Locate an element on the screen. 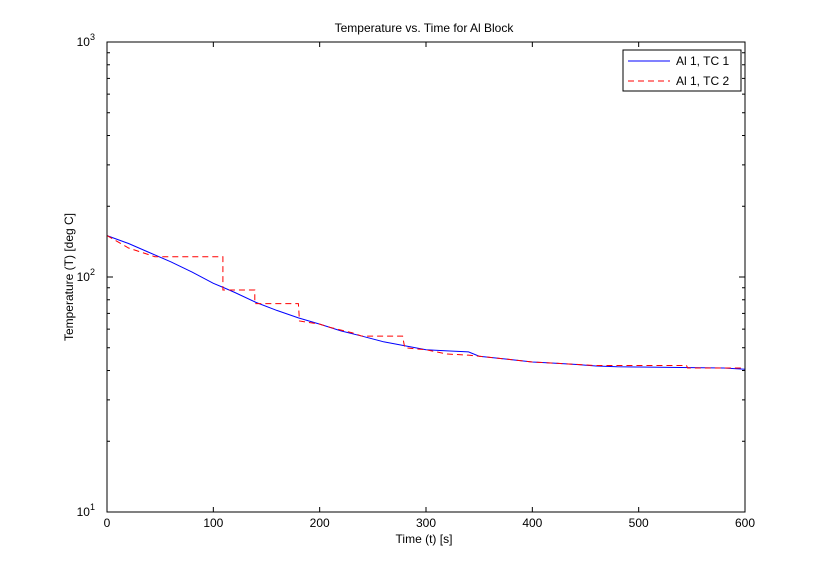 The width and height of the screenshot is (823, 574). x-tick-label: 600 is located at coordinates (745, 523).